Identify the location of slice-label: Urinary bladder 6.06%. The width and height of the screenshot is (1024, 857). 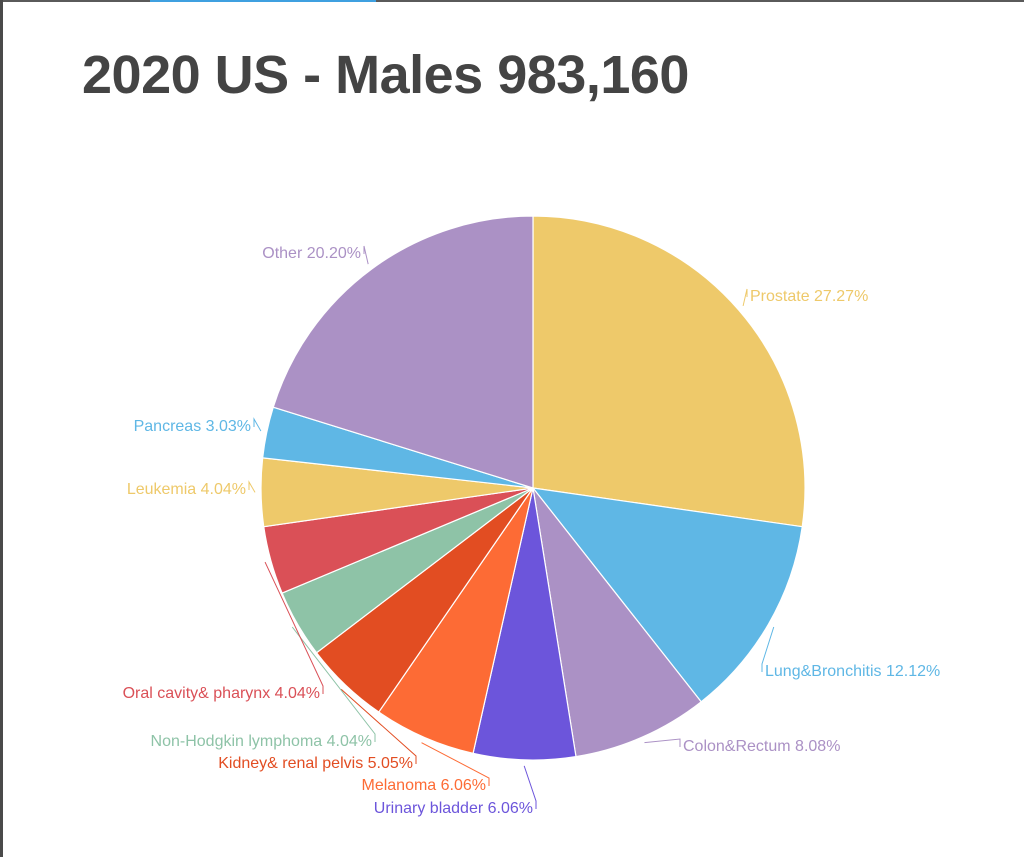
(453, 808).